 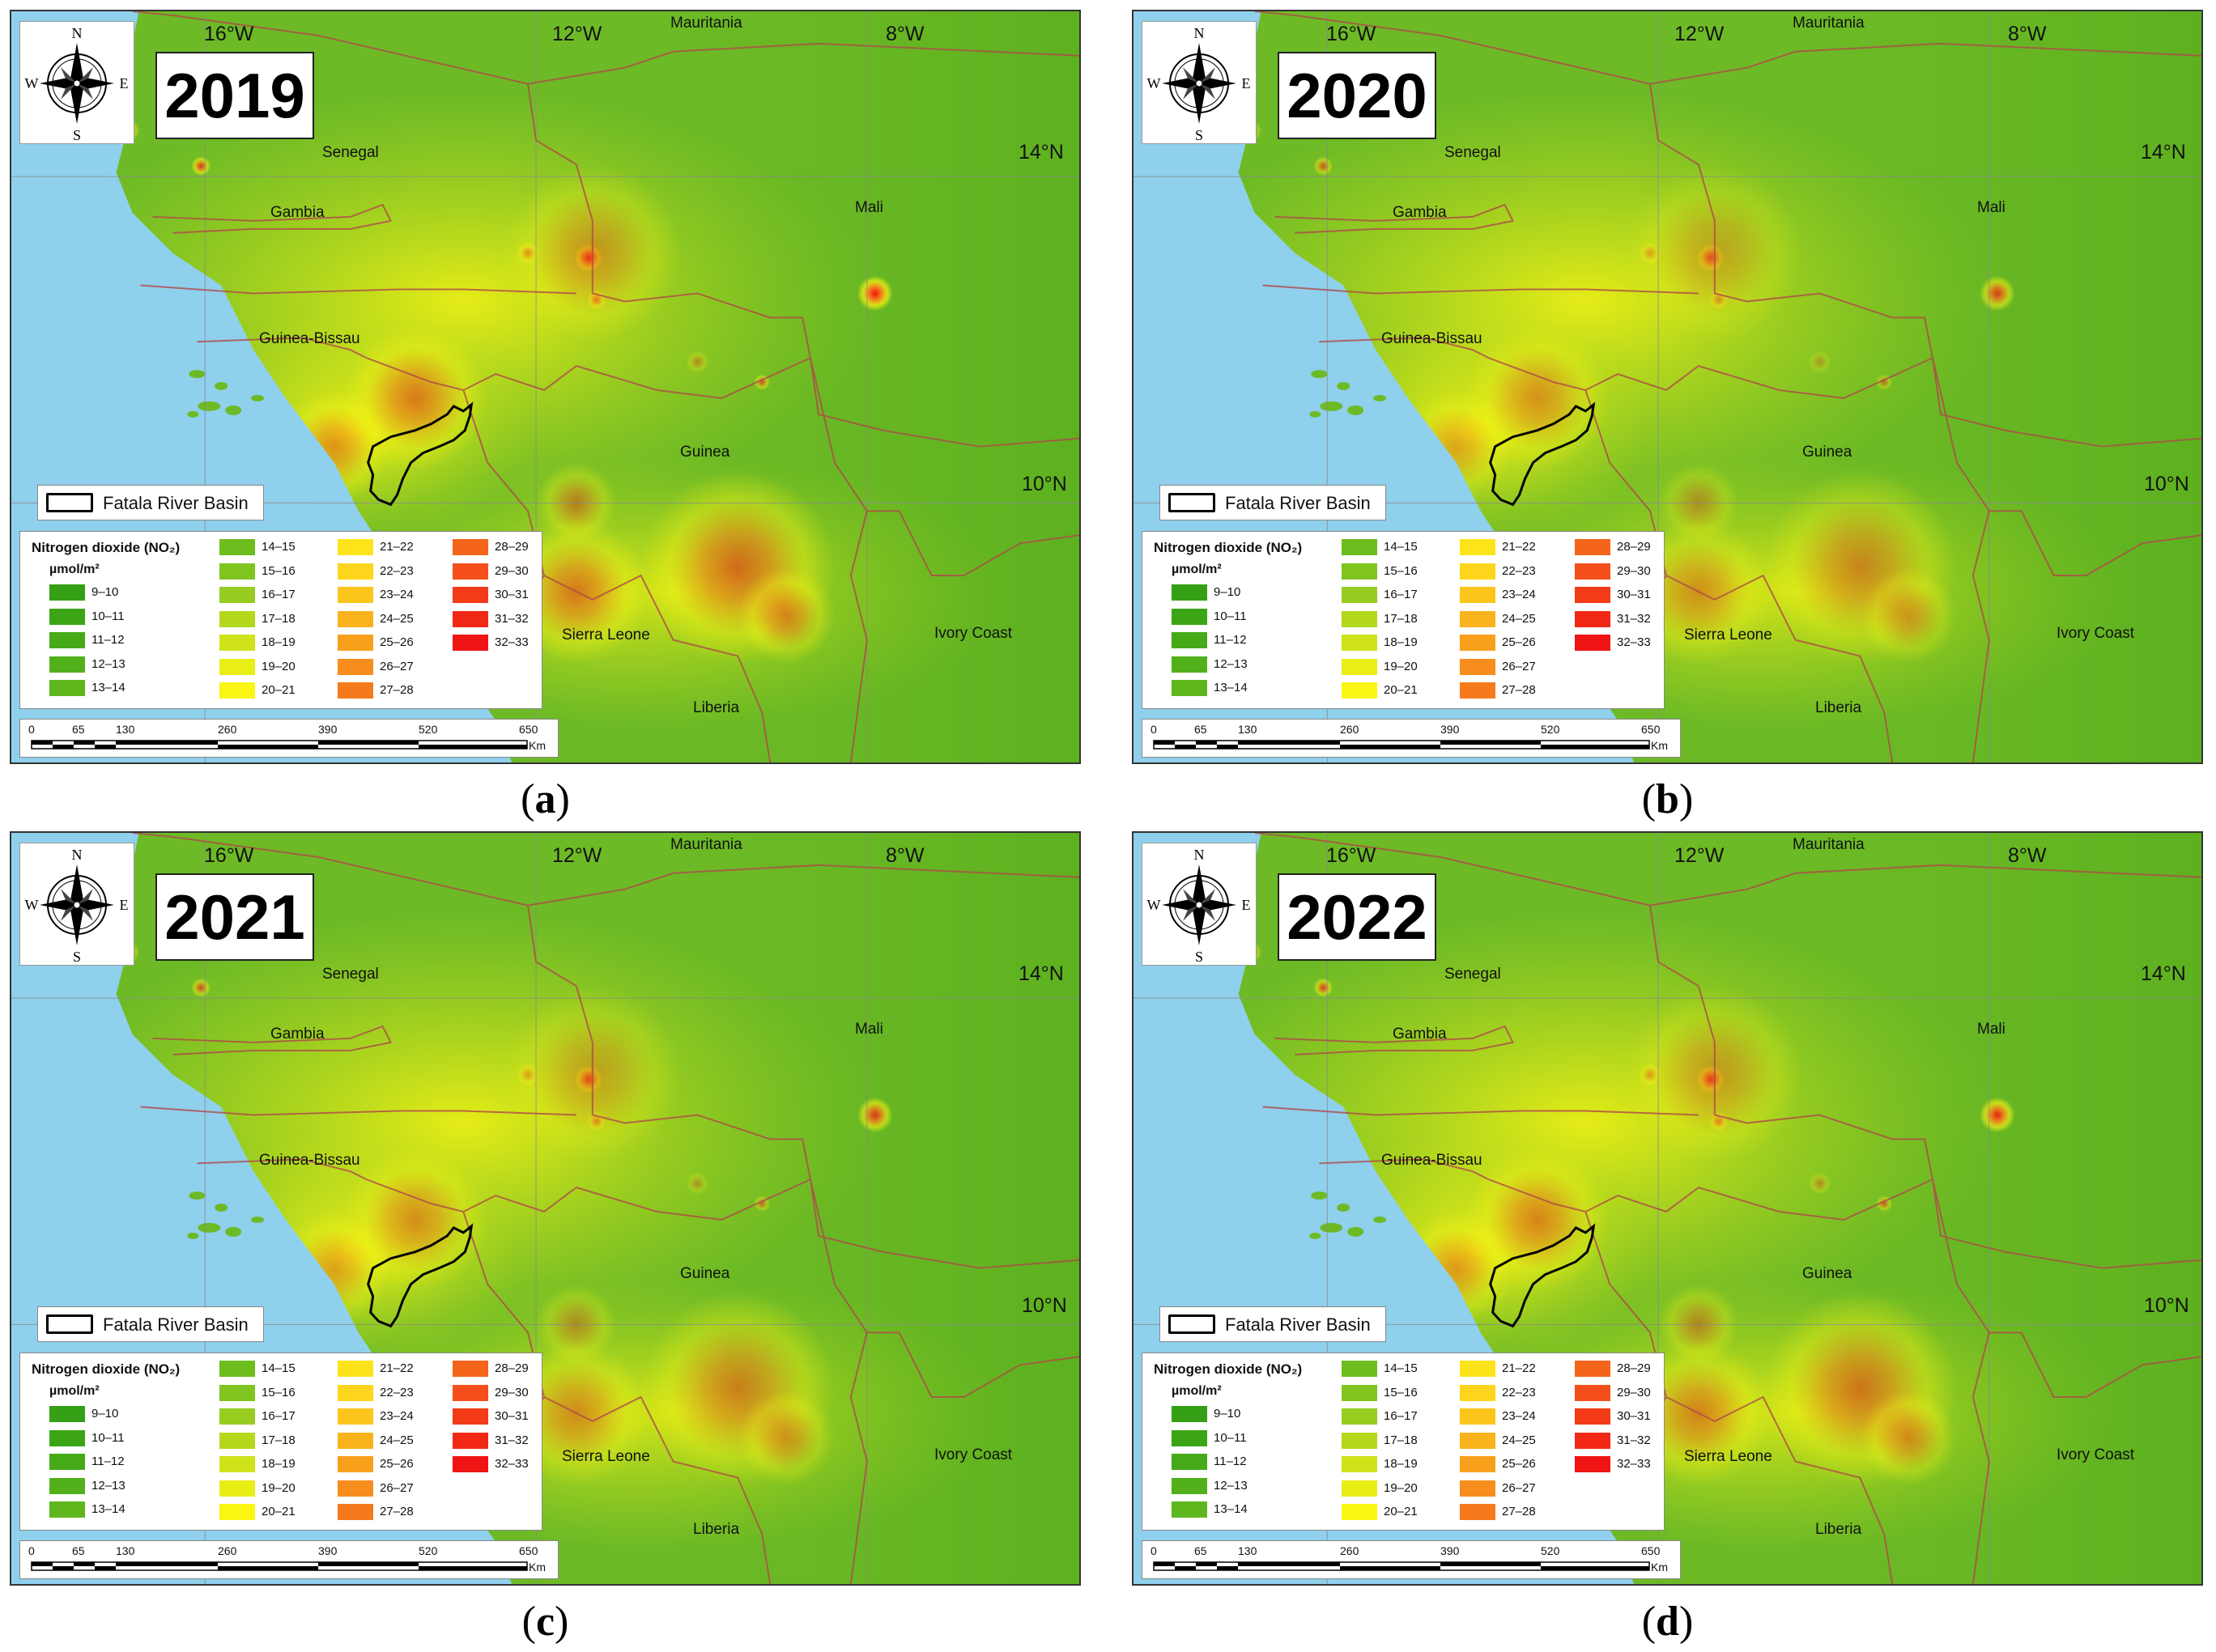 I want to click on graticule-label-lon8: 8°W, so click(x=905, y=856).